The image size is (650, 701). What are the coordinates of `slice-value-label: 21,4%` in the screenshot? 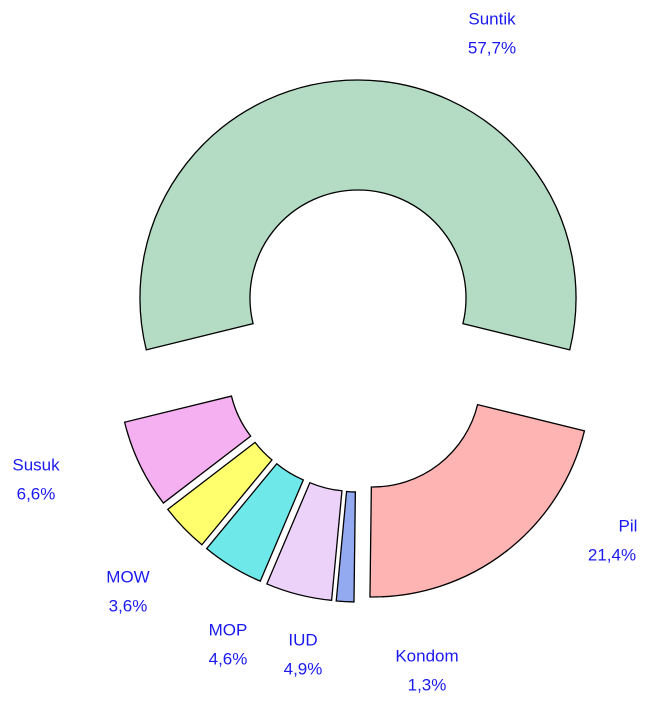 It's located at (612, 554).